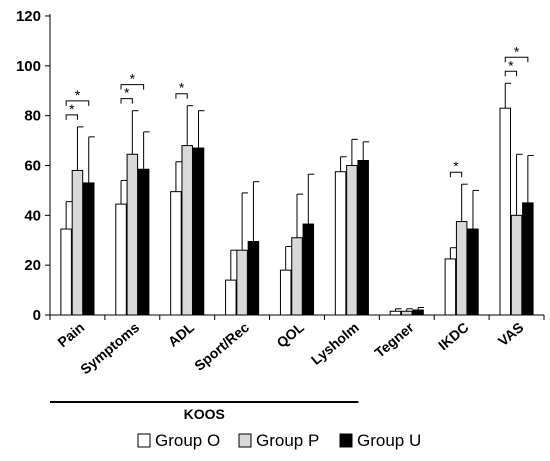 The height and width of the screenshot is (461, 550). What do you see at coordinates (187, 440) in the screenshot?
I see `legend-item-label: Group O` at bounding box center [187, 440].